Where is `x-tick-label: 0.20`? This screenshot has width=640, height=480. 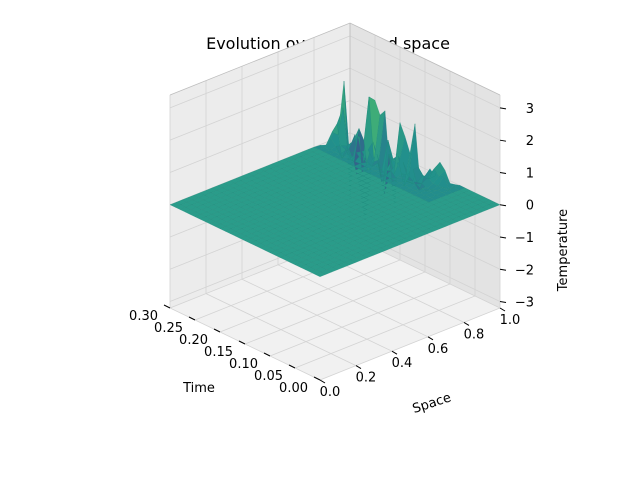 x-tick-label: 0.20 is located at coordinates (193, 340).